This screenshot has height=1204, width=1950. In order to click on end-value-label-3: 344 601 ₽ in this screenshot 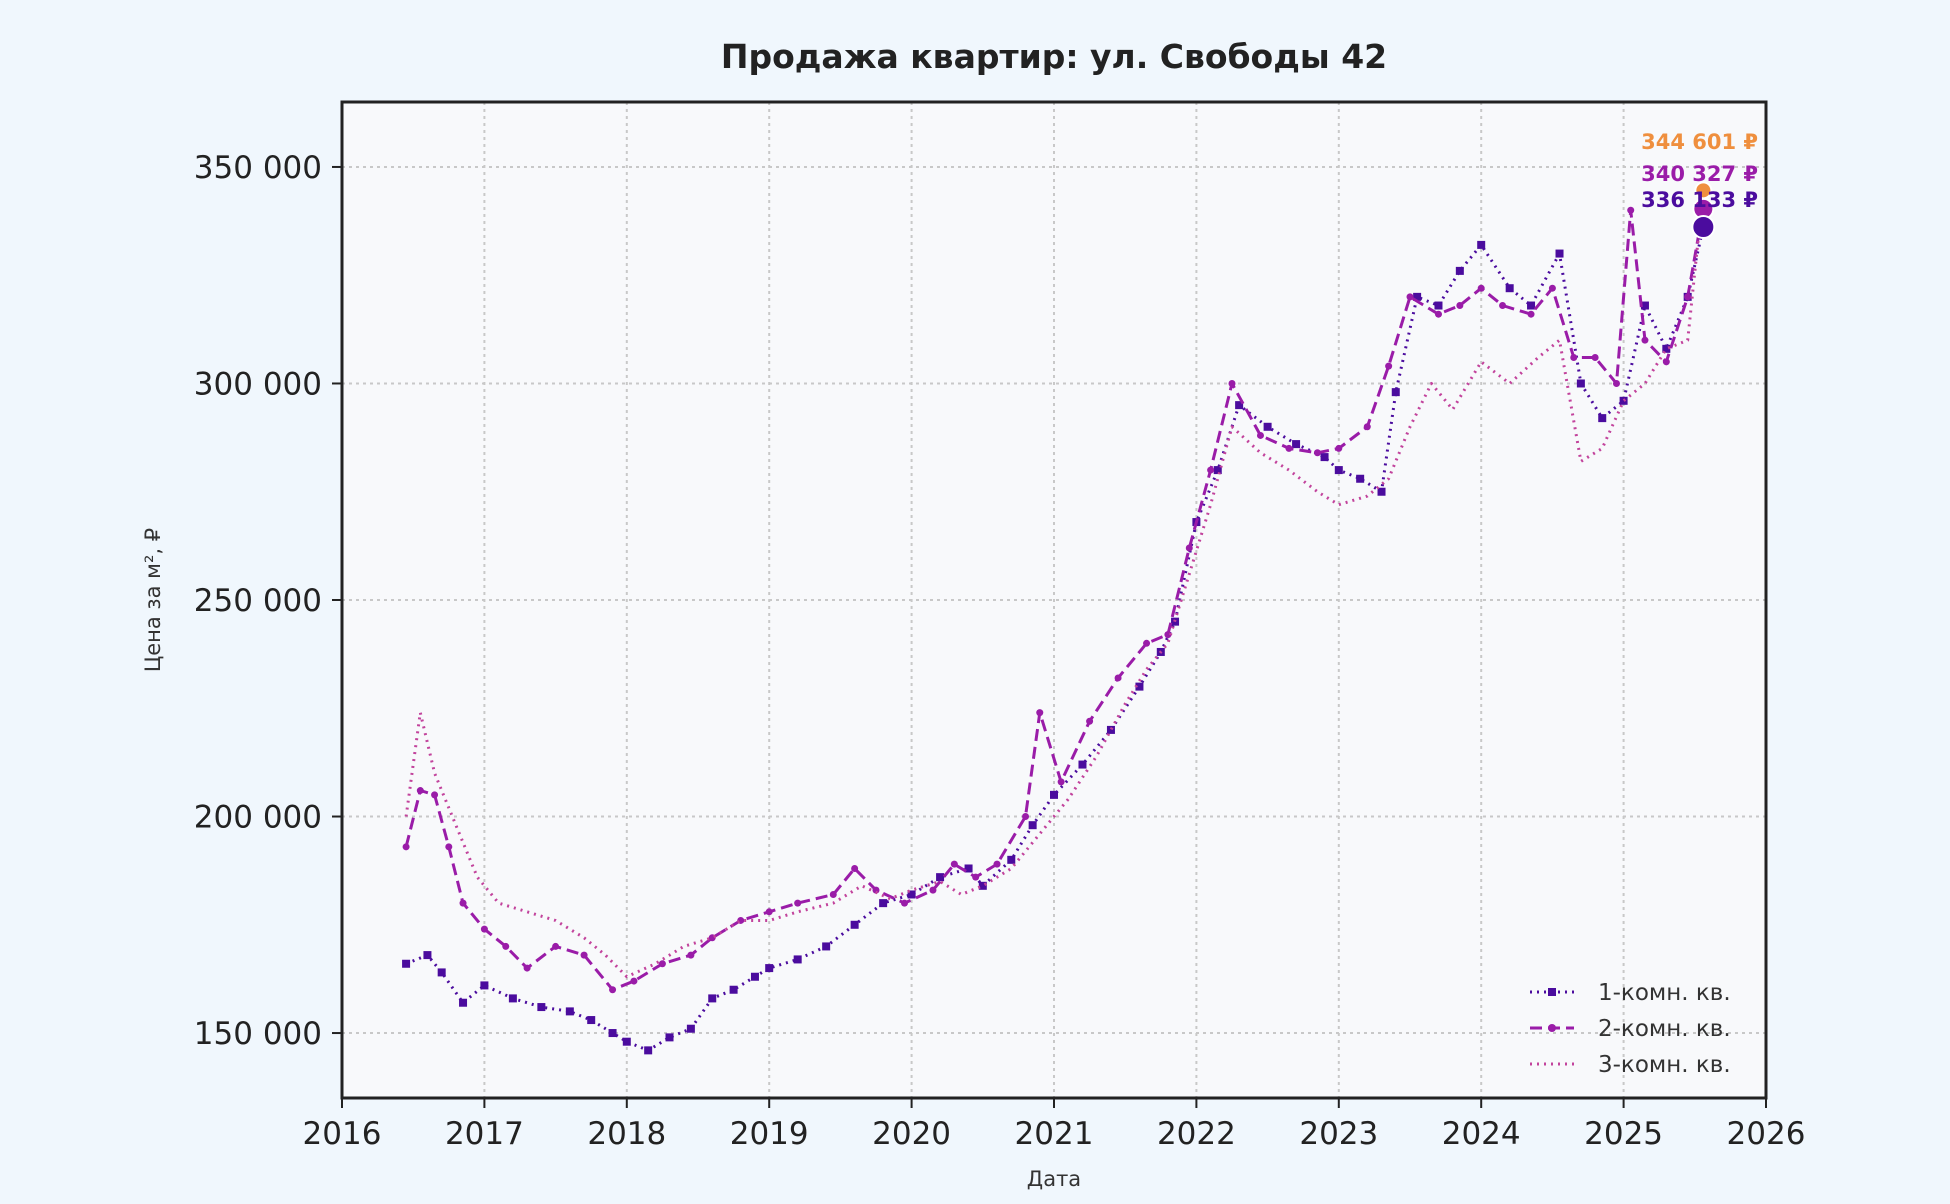, I will do `click(1699, 142)`.